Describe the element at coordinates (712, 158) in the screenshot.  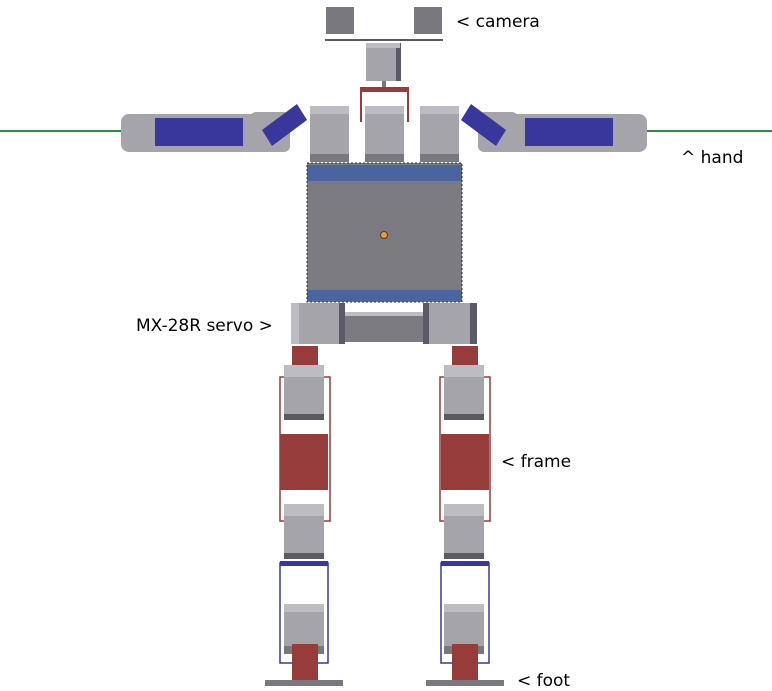
I see `hand-label: ^ hand` at that location.